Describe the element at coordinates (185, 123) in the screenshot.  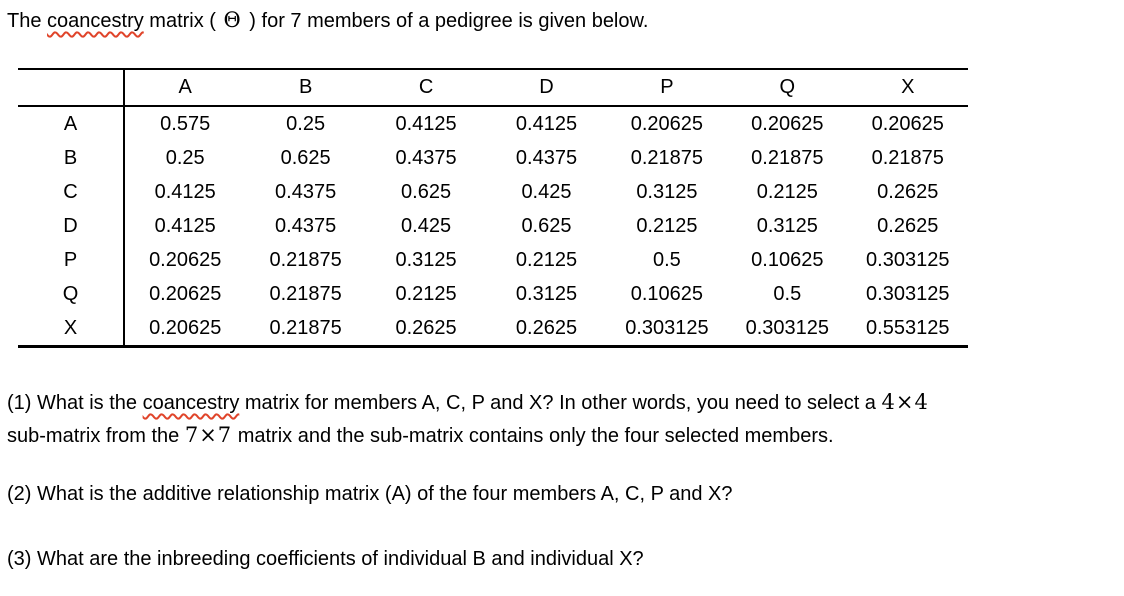
I see `matrix-cell: 0.575` at that location.